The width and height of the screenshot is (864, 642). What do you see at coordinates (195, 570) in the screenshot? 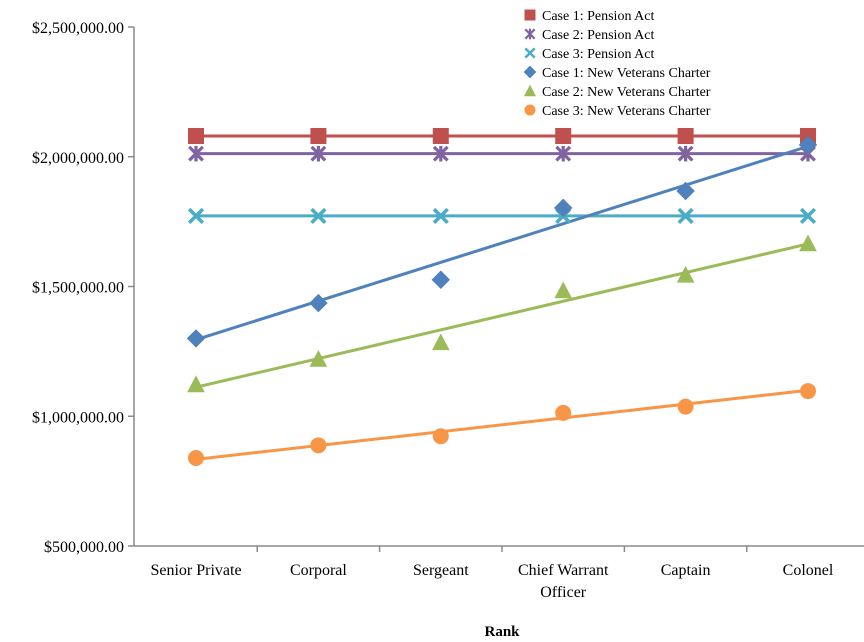
I see `x-tick-label: Senior Private` at bounding box center [195, 570].